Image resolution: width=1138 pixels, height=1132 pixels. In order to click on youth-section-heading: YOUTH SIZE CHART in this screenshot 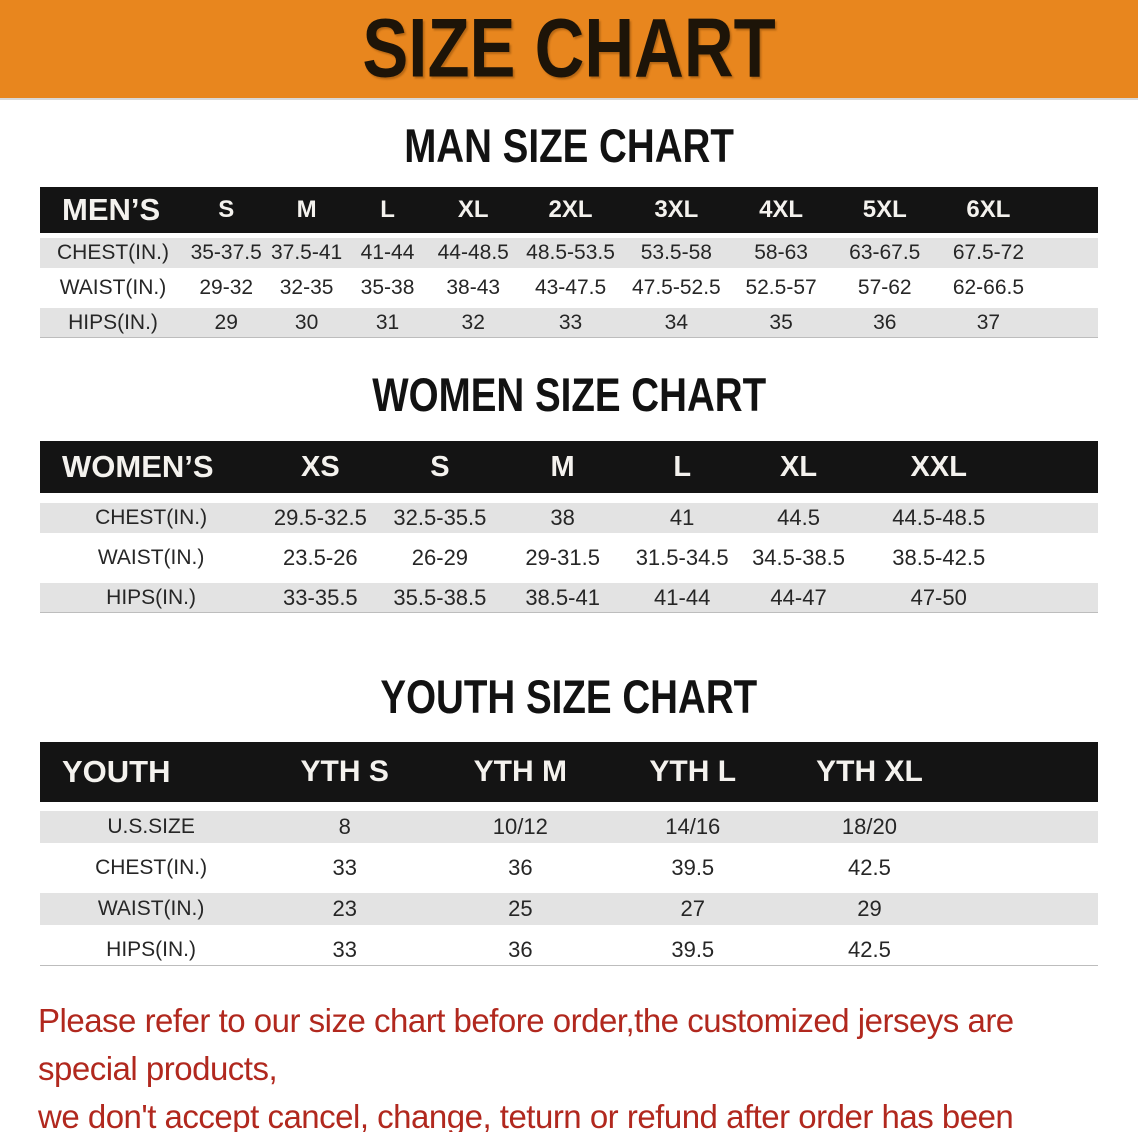, I will do `click(569, 703)`.